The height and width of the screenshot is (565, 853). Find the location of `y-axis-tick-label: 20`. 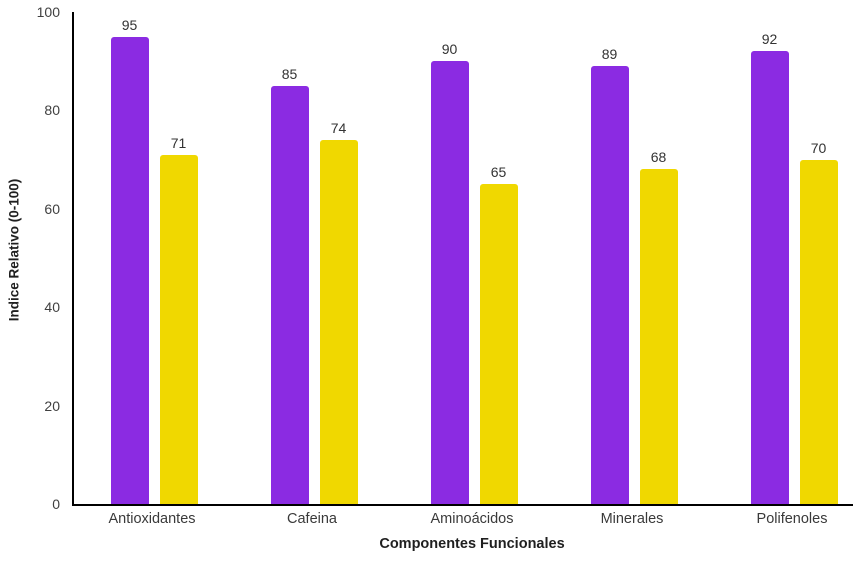

y-axis-tick-label: 20 is located at coordinates (52, 405).